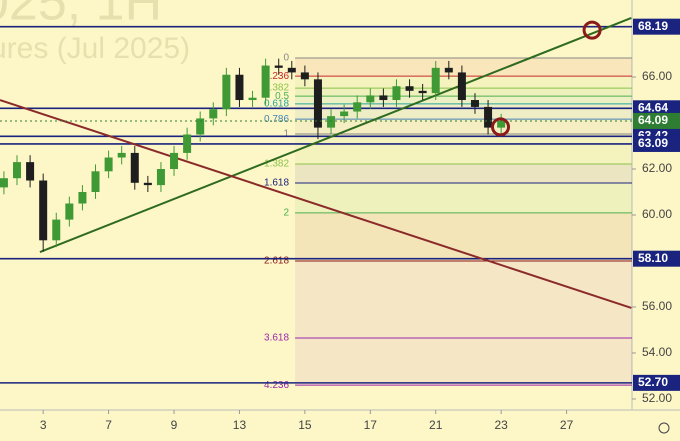  Describe the element at coordinates (657, 214) in the screenshot. I see `y-tick-label: 60.00` at that location.